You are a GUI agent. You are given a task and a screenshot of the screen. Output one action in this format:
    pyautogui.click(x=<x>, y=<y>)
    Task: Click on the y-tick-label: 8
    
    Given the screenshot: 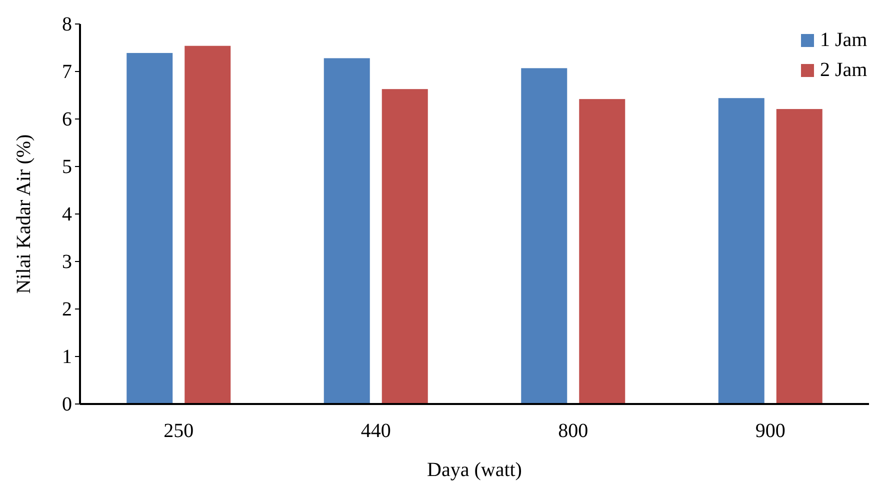 What is the action you would take?
    pyautogui.click(x=67, y=24)
    